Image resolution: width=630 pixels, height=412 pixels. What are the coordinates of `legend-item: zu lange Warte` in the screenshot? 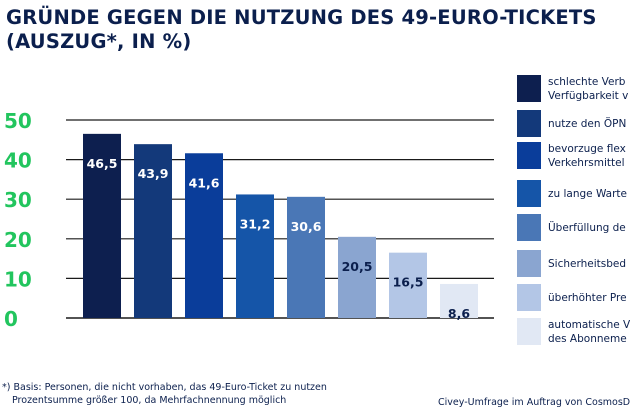 It's located at (572, 195).